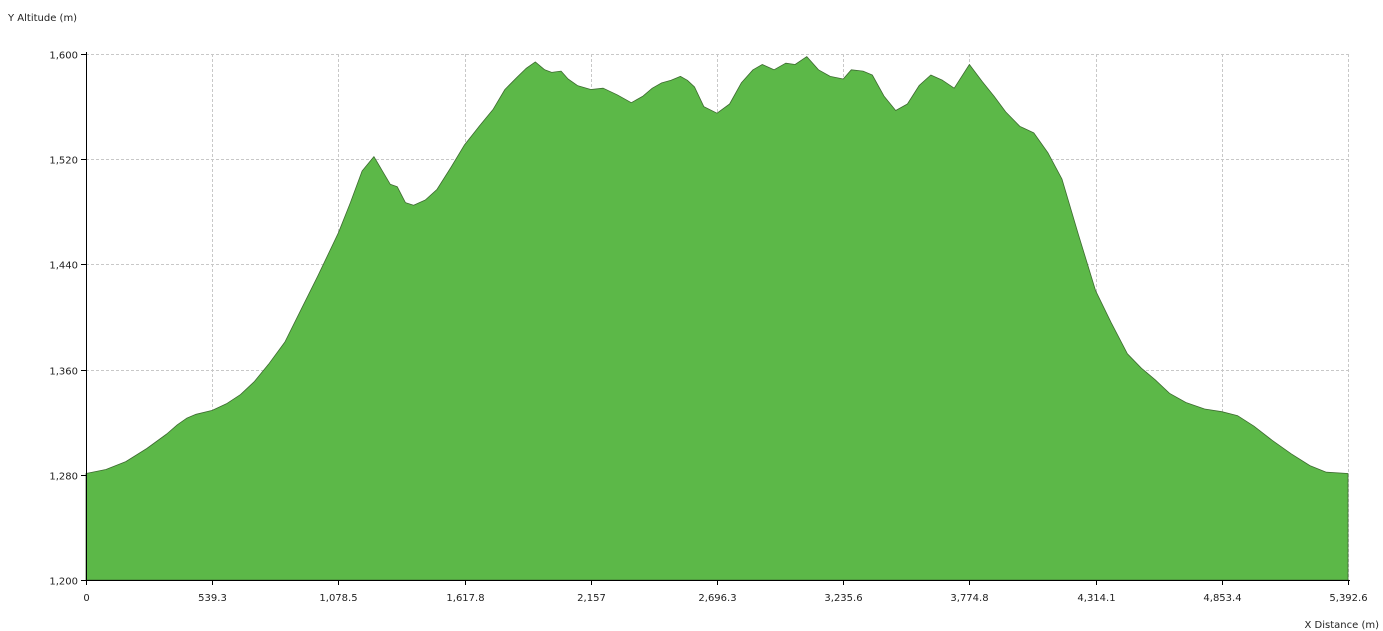 This screenshot has width=1383, height=631. What do you see at coordinates (63, 161) in the screenshot?
I see `y-tick-label: 1,520` at bounding box center [63, 161].